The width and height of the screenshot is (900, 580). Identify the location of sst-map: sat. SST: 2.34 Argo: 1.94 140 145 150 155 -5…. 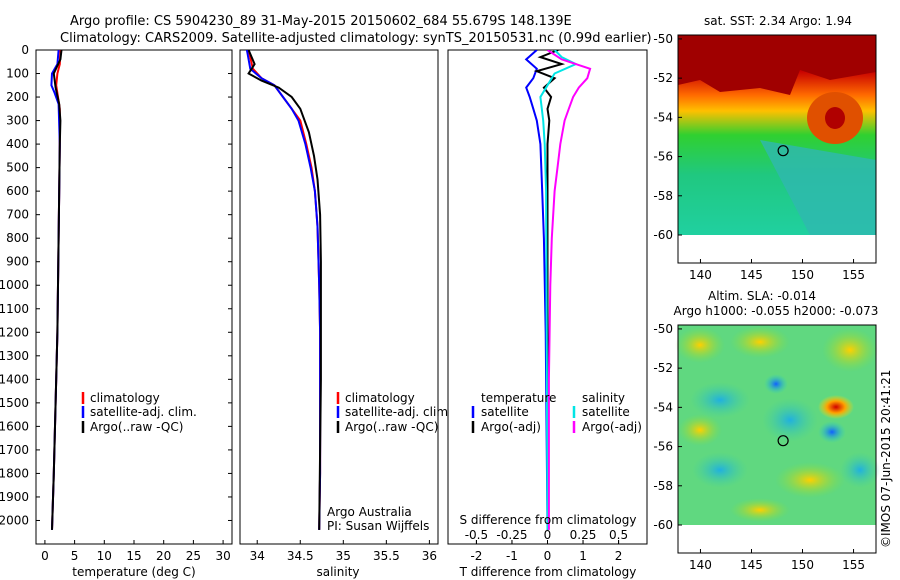
(765, 148).